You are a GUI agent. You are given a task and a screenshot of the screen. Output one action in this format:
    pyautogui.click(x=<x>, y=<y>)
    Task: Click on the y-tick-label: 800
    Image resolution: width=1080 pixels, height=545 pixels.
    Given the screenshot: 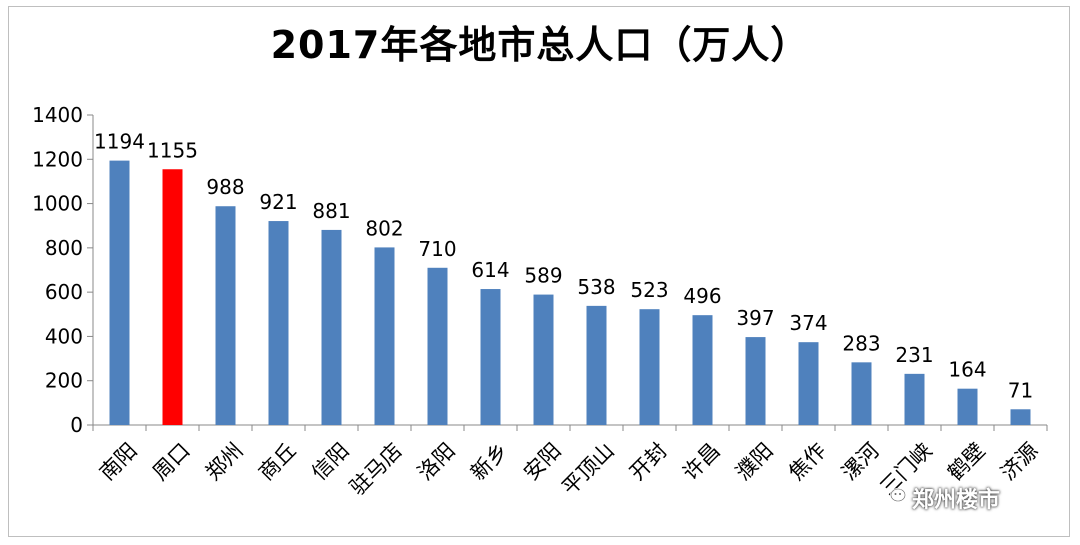 What is the action you would take?
    pyautogui.click(x=64, y=248)
    